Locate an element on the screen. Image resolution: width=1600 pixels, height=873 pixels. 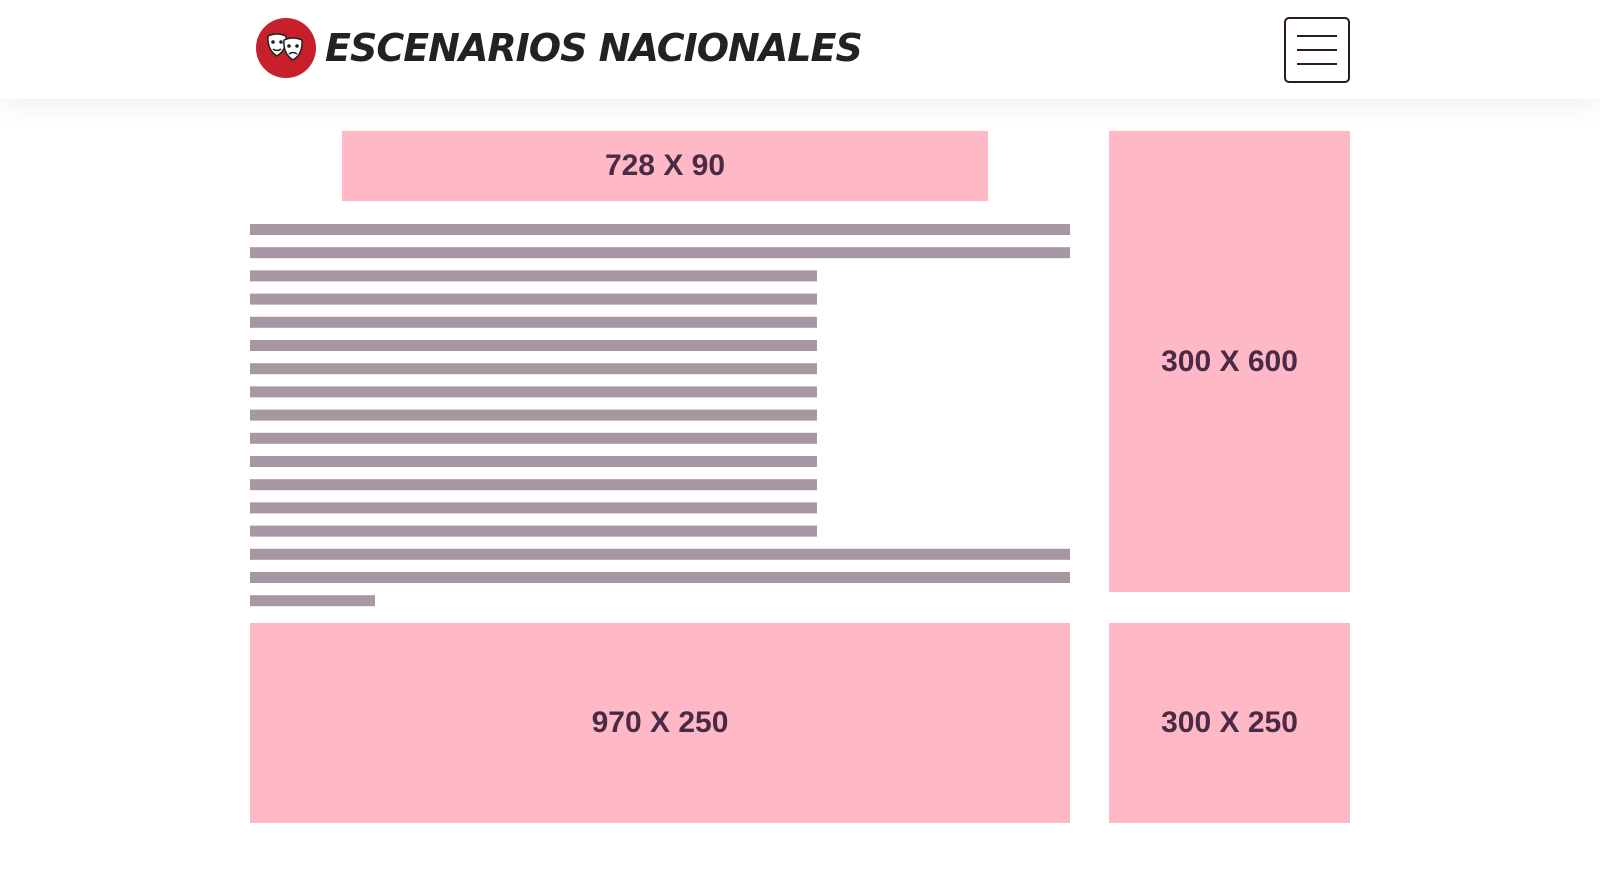
menu-button is located at coordinates (1317, 50).